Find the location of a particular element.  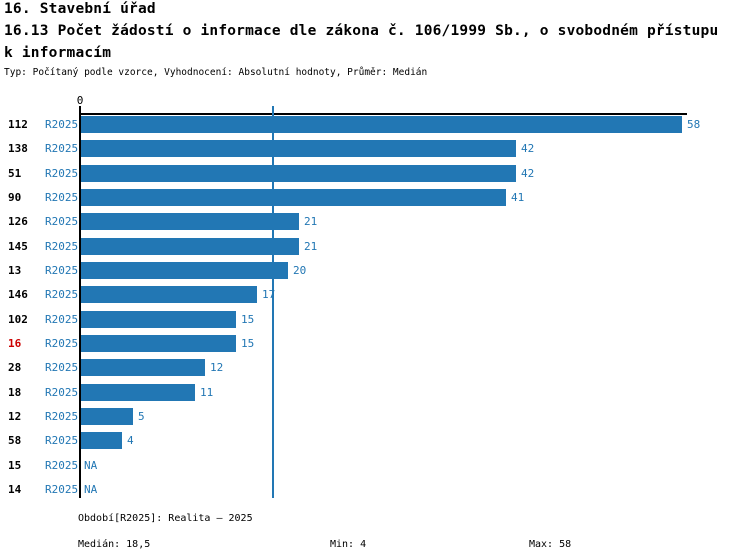

row-category-label: 146 is located at coordinates (18, 294).